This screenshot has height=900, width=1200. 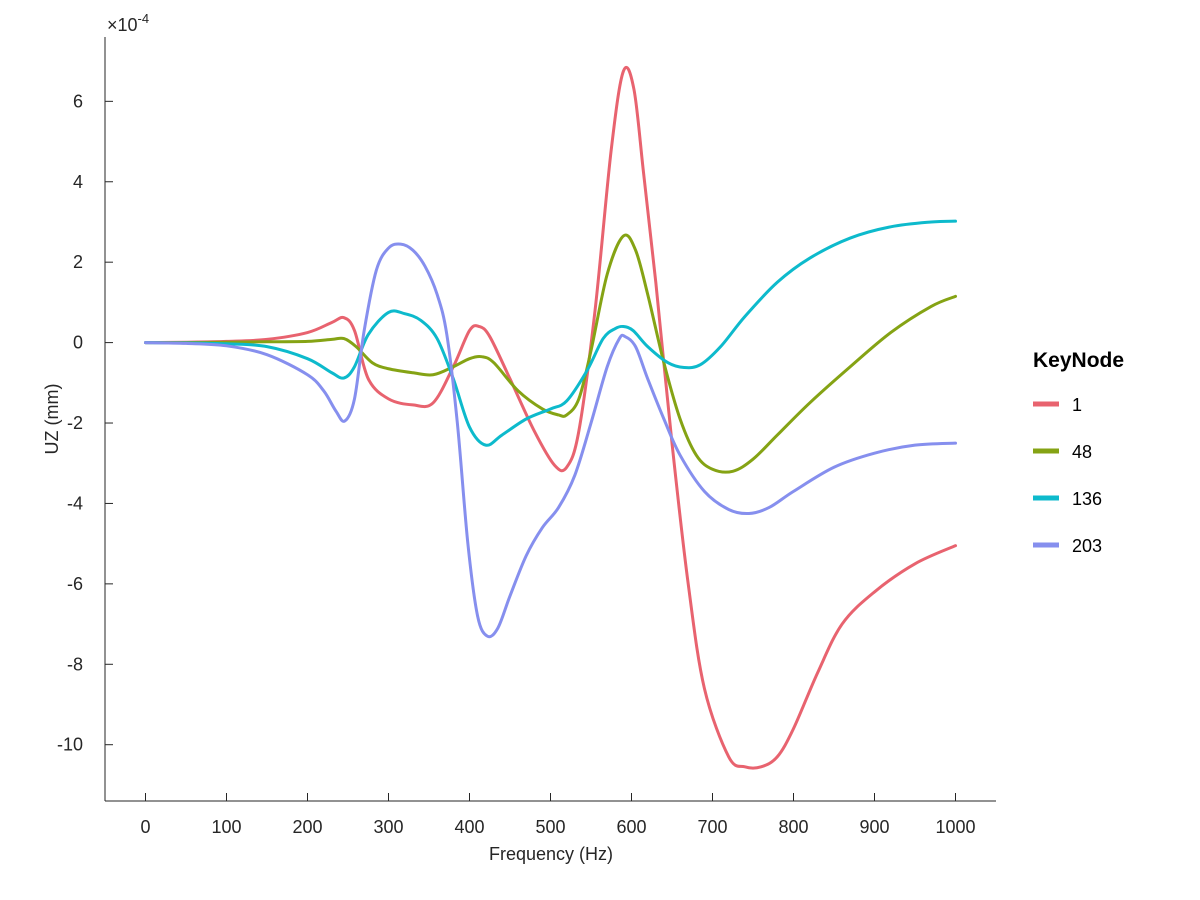 I want to click on legend: KeyNode 1 48 136 203, so click(x=1078, y=452).